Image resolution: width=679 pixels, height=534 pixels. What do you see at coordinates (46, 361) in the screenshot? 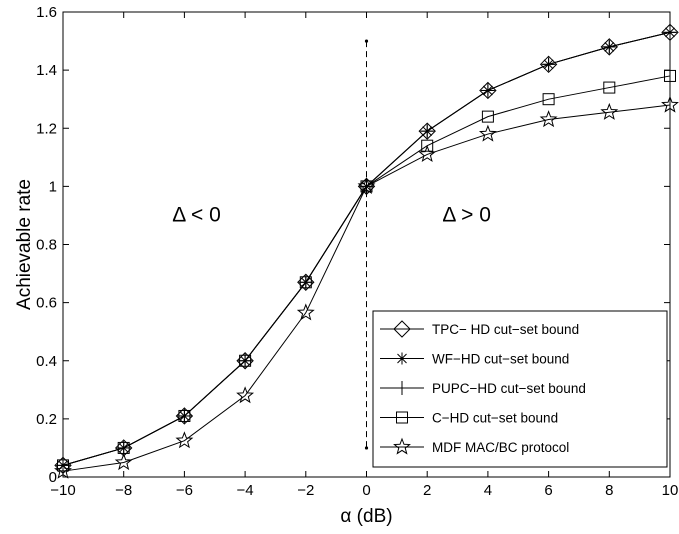
I see `y-tick-label: 0.4` at bounding box center [46, 361].